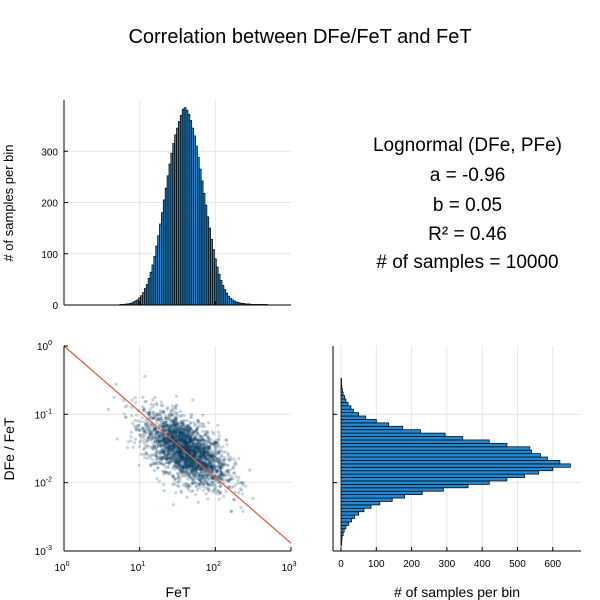  Describe the element at coordinates (455, 462) in the screenshot. I see `right-histogram-bars` at that location.